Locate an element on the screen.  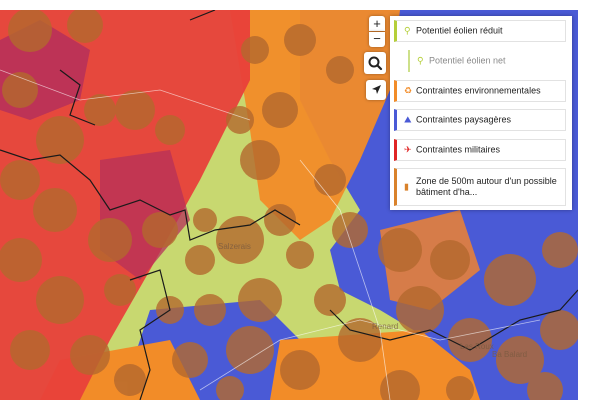
legend-item-label: Potentiel éolien net is located at coordinates (467, 60).